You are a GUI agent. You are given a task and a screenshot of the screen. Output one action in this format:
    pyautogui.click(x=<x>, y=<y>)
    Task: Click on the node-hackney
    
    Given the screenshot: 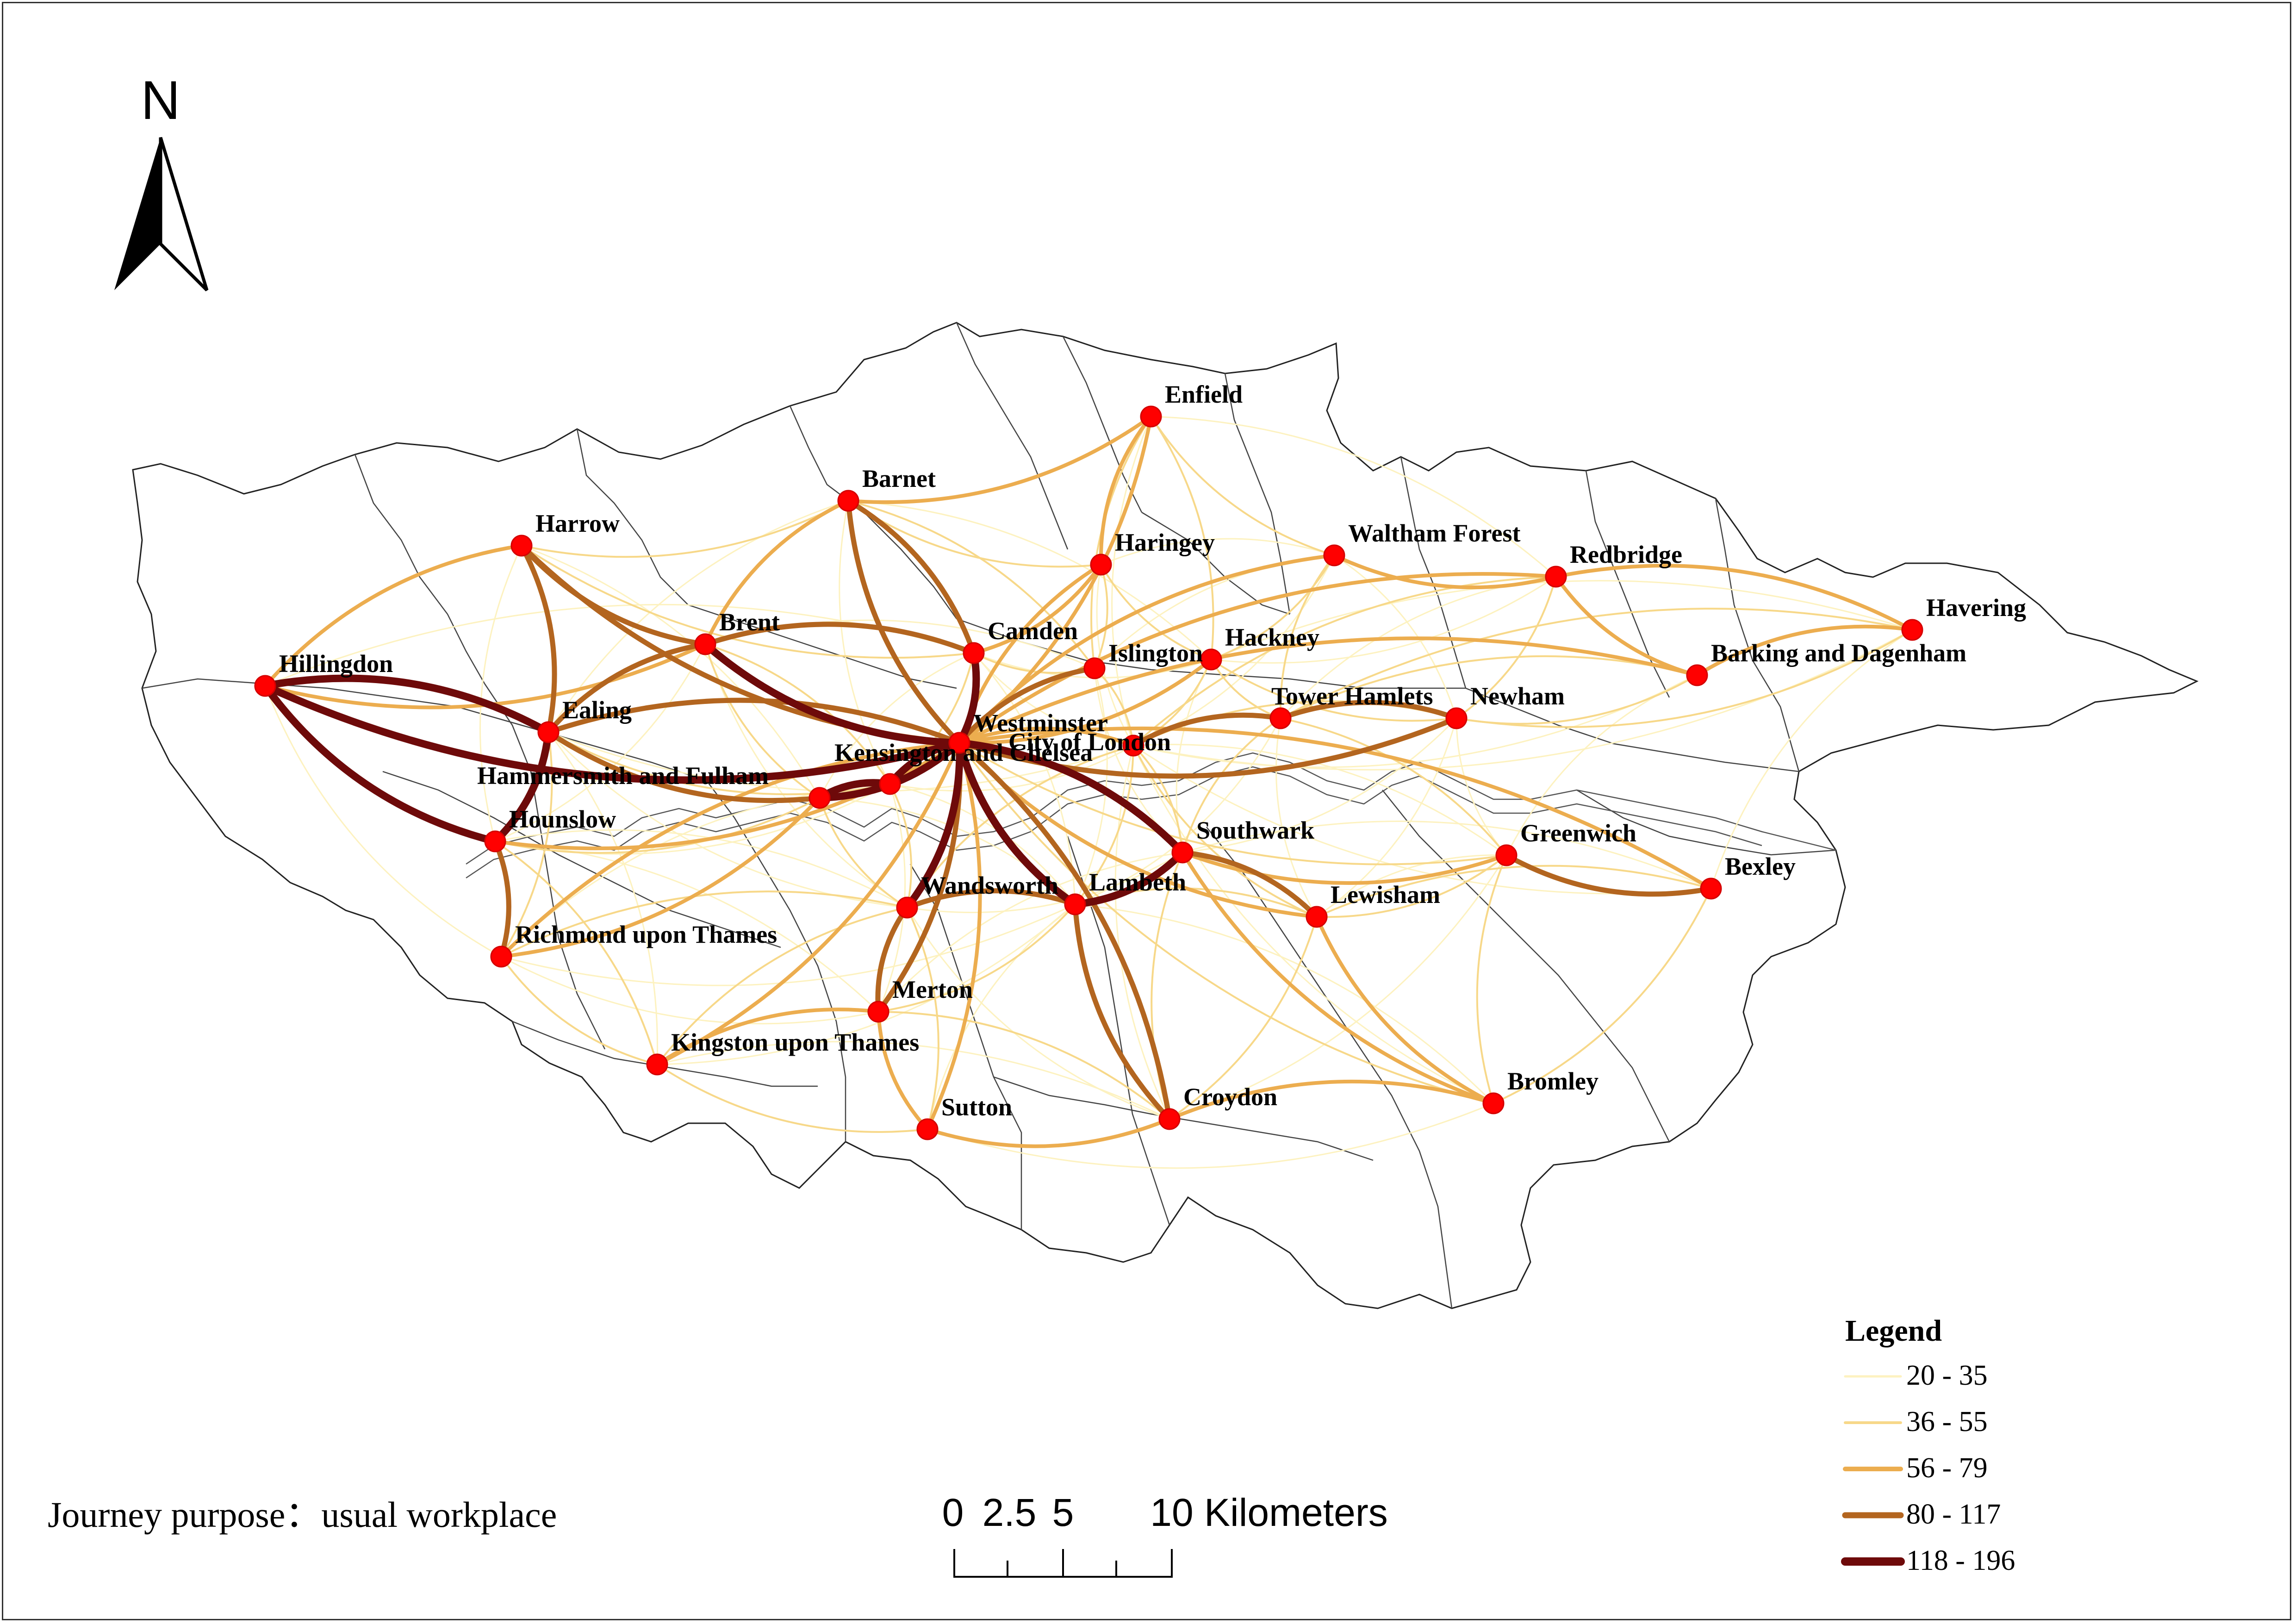 What is the action you would take?
    pyautogui.click(x=1211, y=659)
    